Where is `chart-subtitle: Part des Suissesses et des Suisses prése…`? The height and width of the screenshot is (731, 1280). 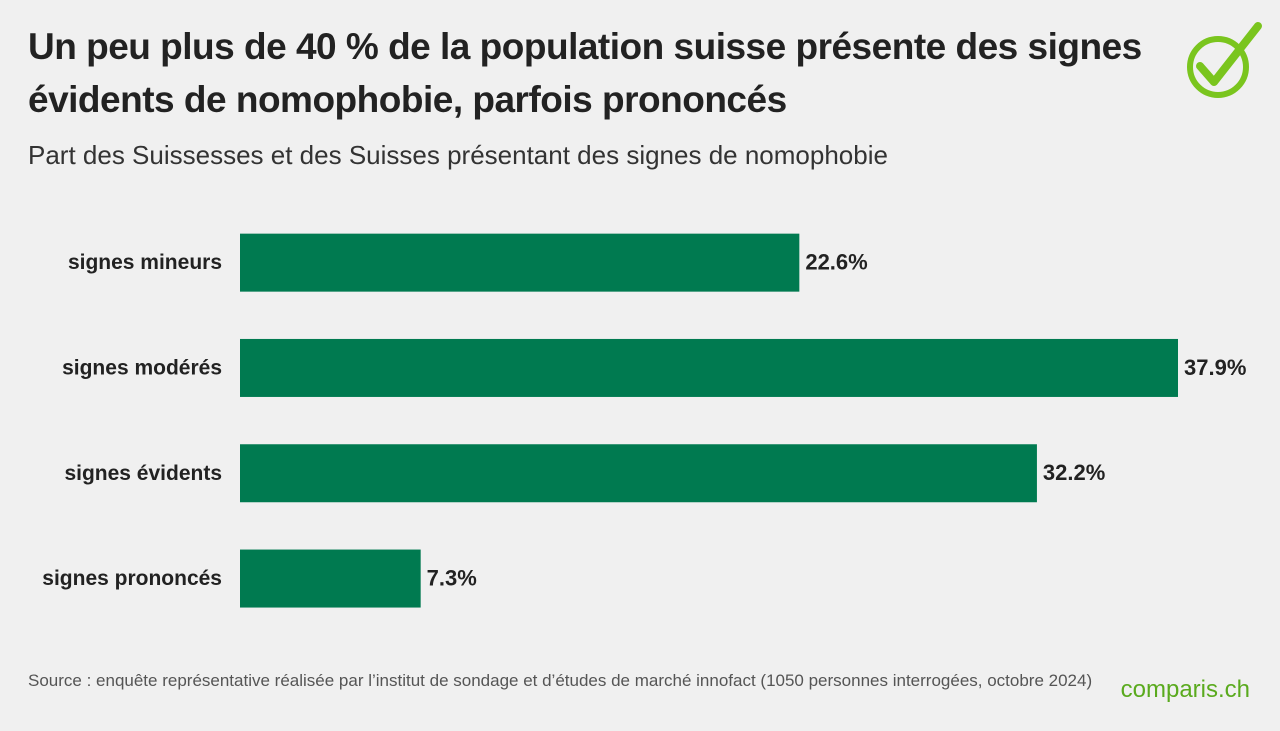
chart-subtitle: Part des Suissesses et des Suisses prése… is located at coordinates (458, 155).